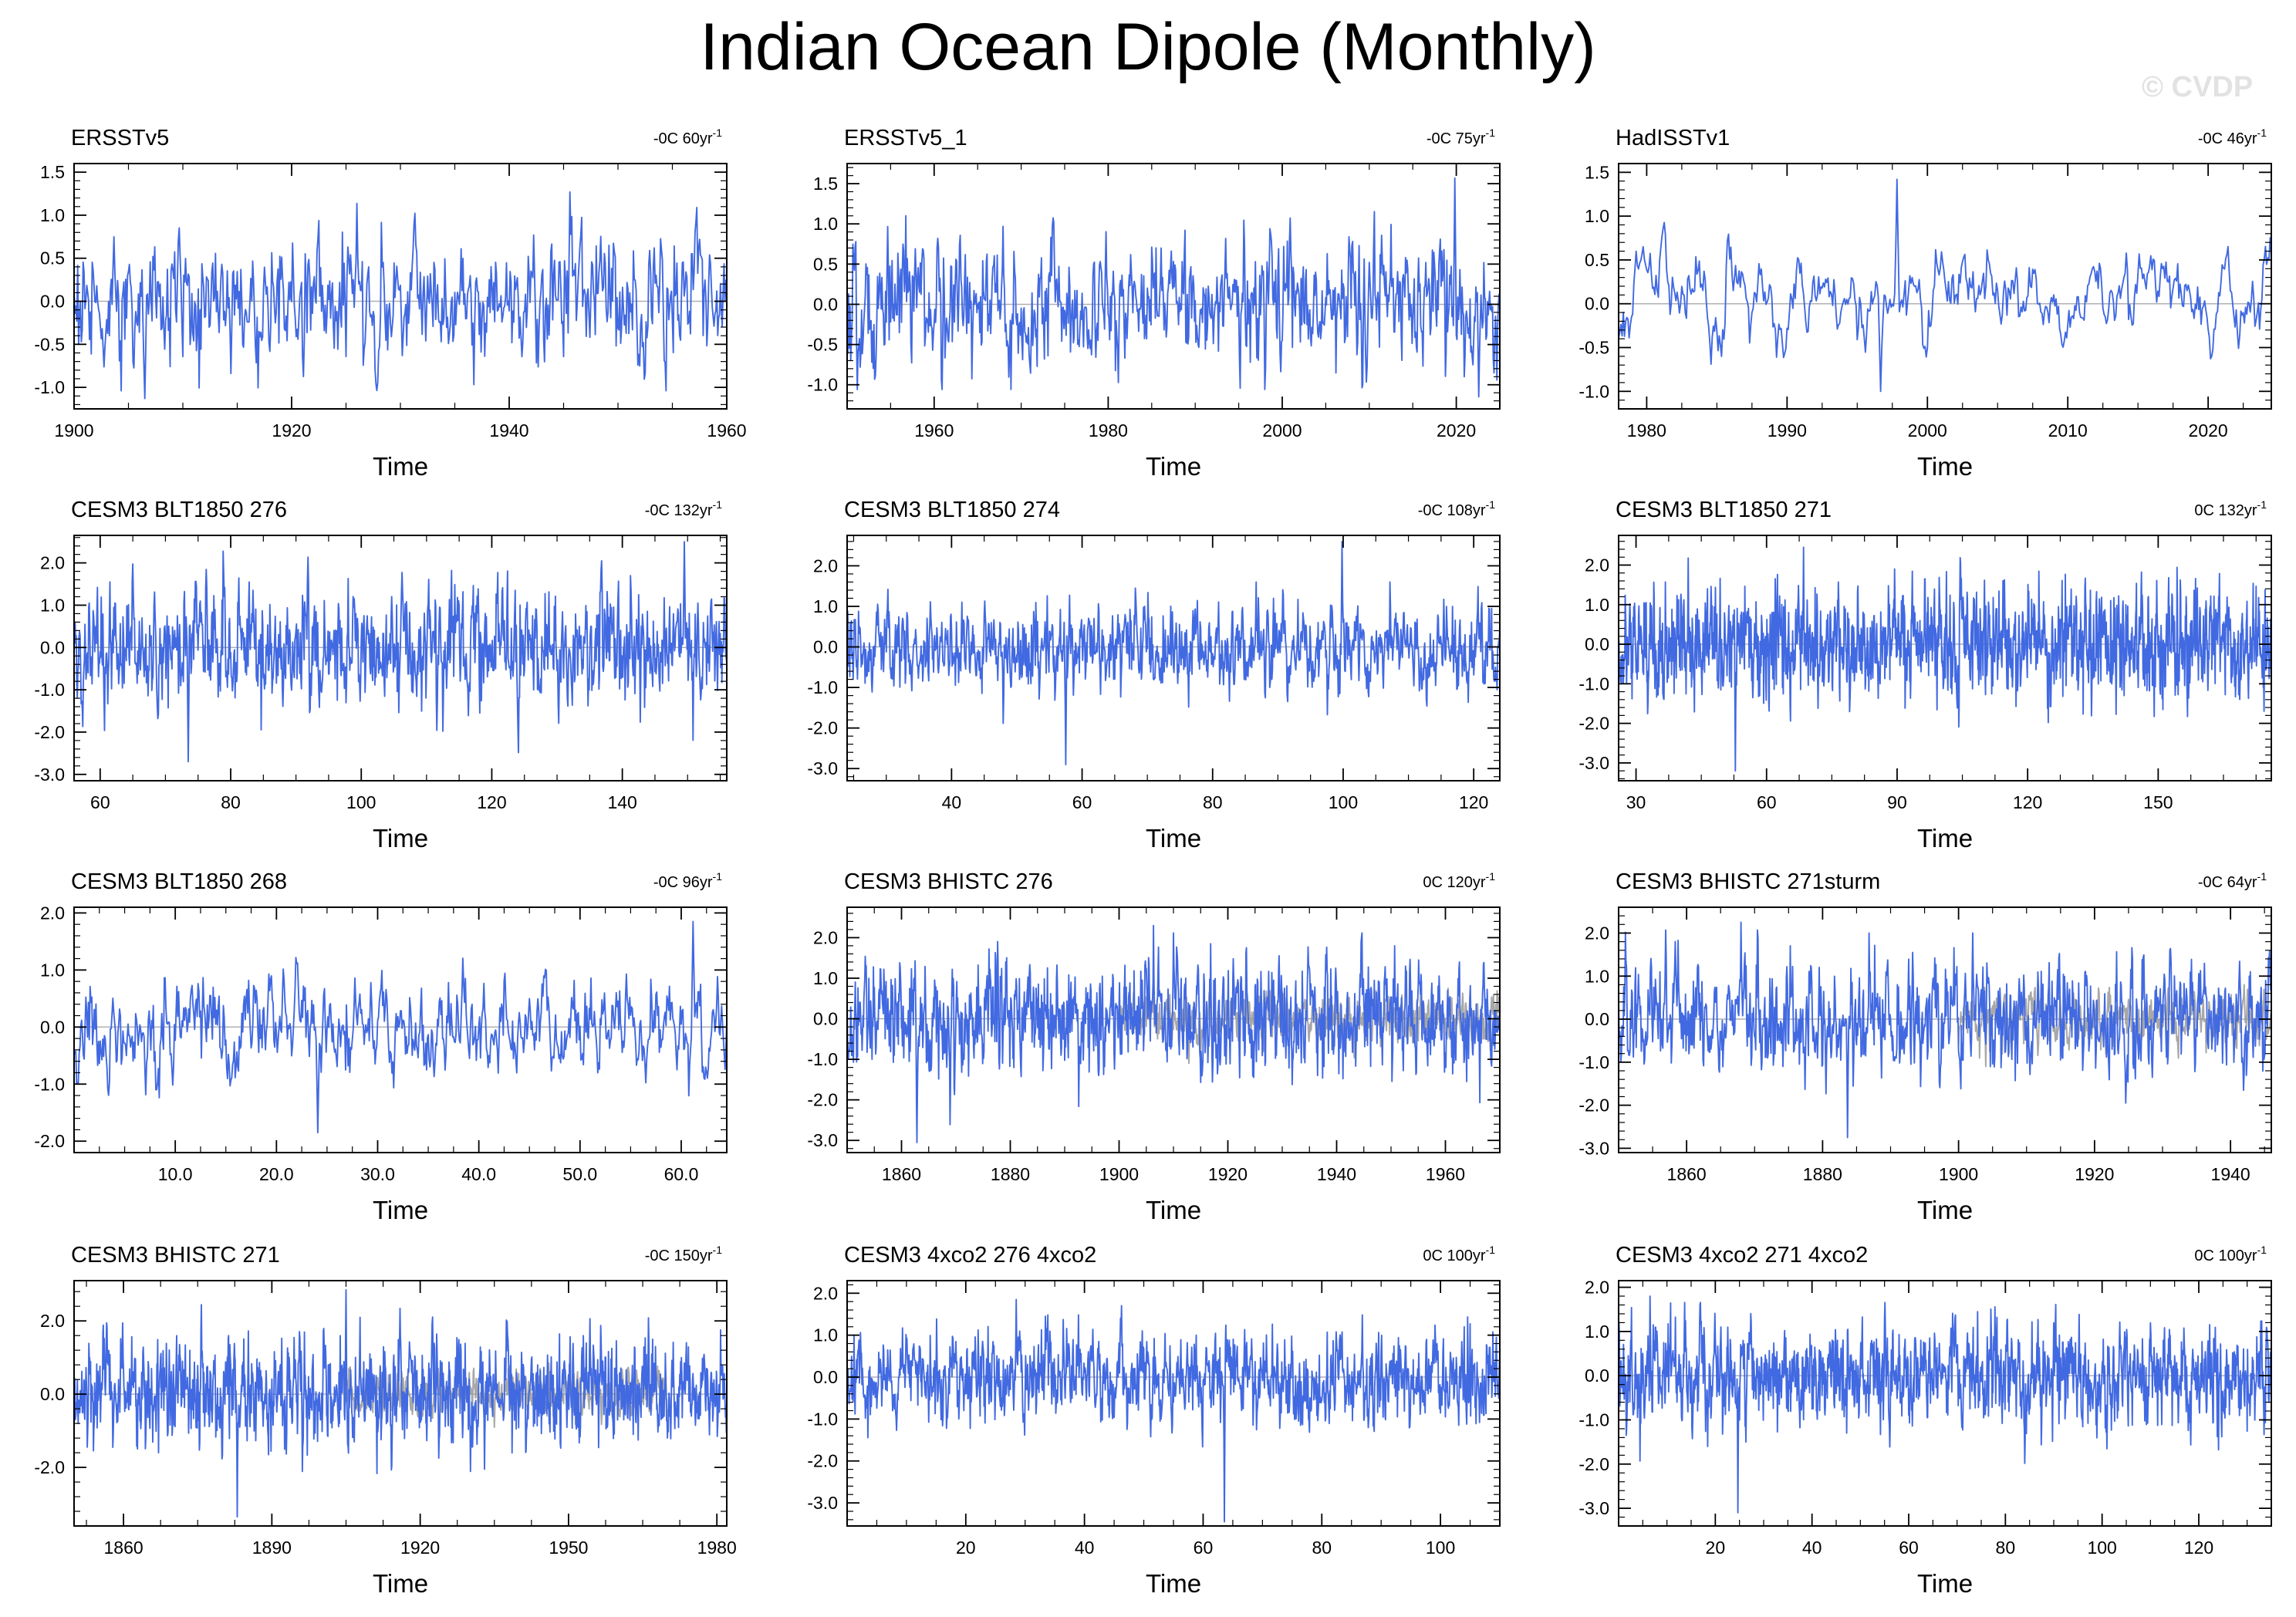 The image size is (2296, 1617). I want to click on x-tick-label: 10.0, so click(175, 1174).